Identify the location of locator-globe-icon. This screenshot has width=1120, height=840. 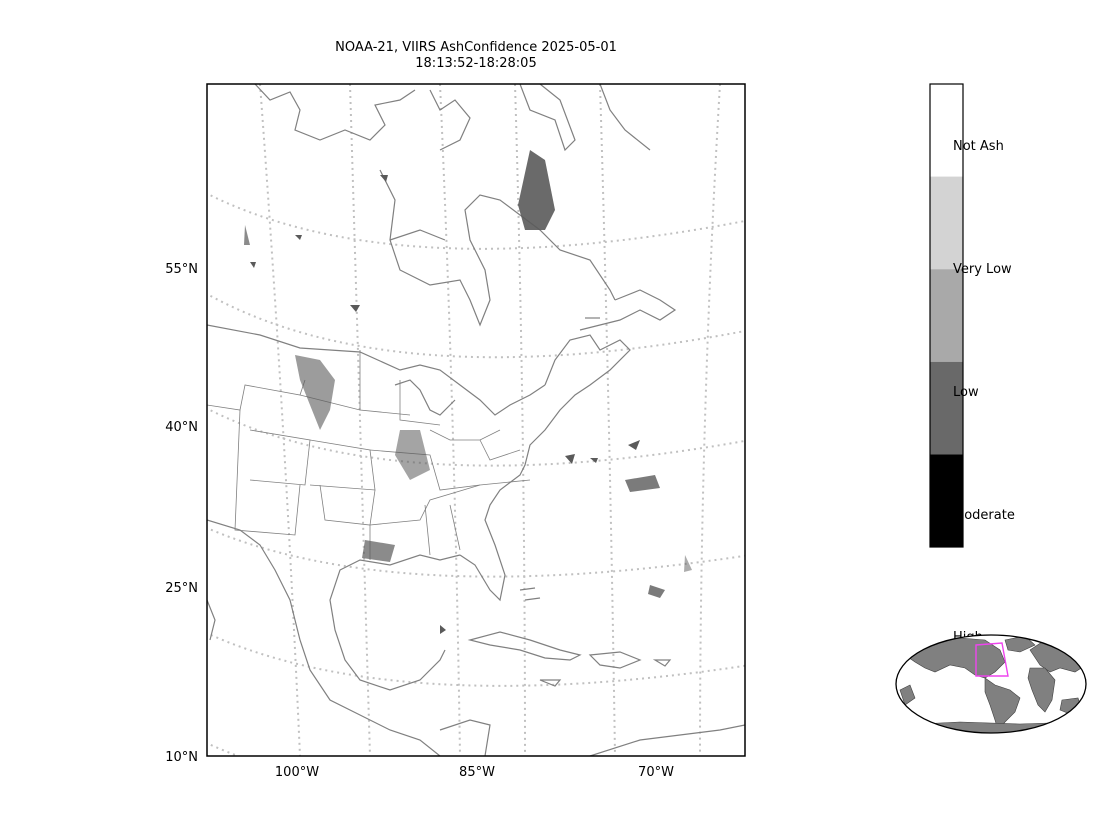
(991, 684).